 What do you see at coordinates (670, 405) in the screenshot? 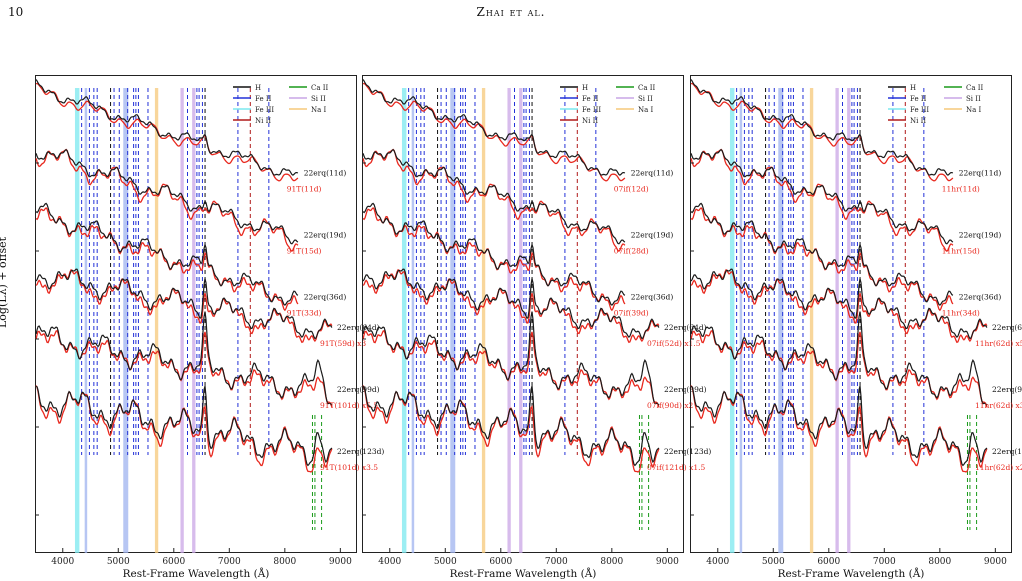
I see `template-label: 07if(90d) x2` at bounding box center [670, 405].